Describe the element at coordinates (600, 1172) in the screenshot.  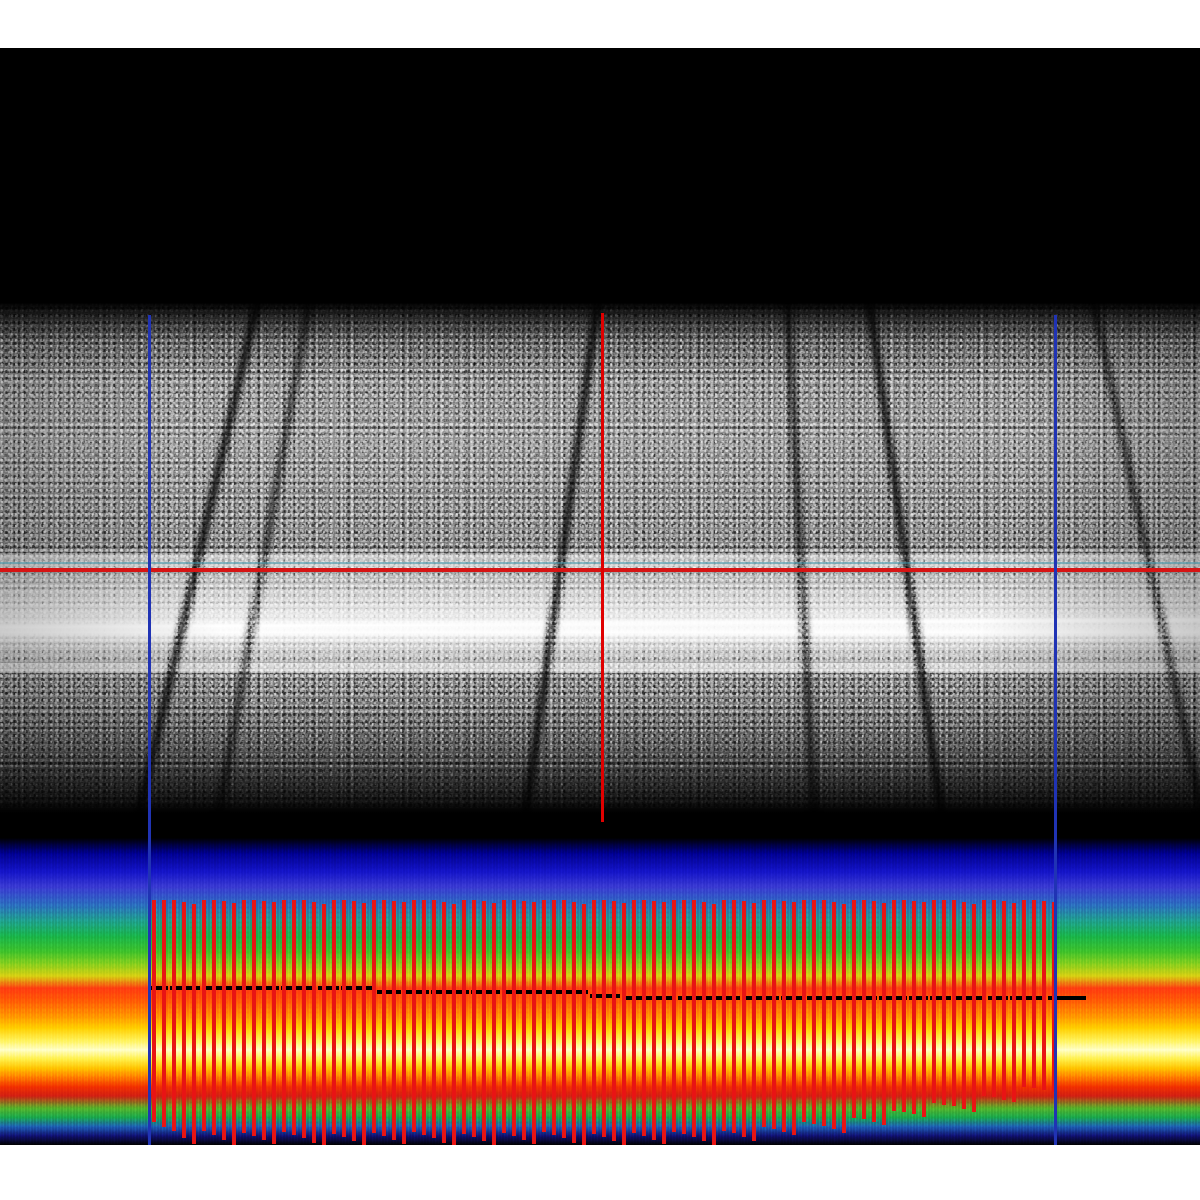
I see `bottom-matte` at that location.